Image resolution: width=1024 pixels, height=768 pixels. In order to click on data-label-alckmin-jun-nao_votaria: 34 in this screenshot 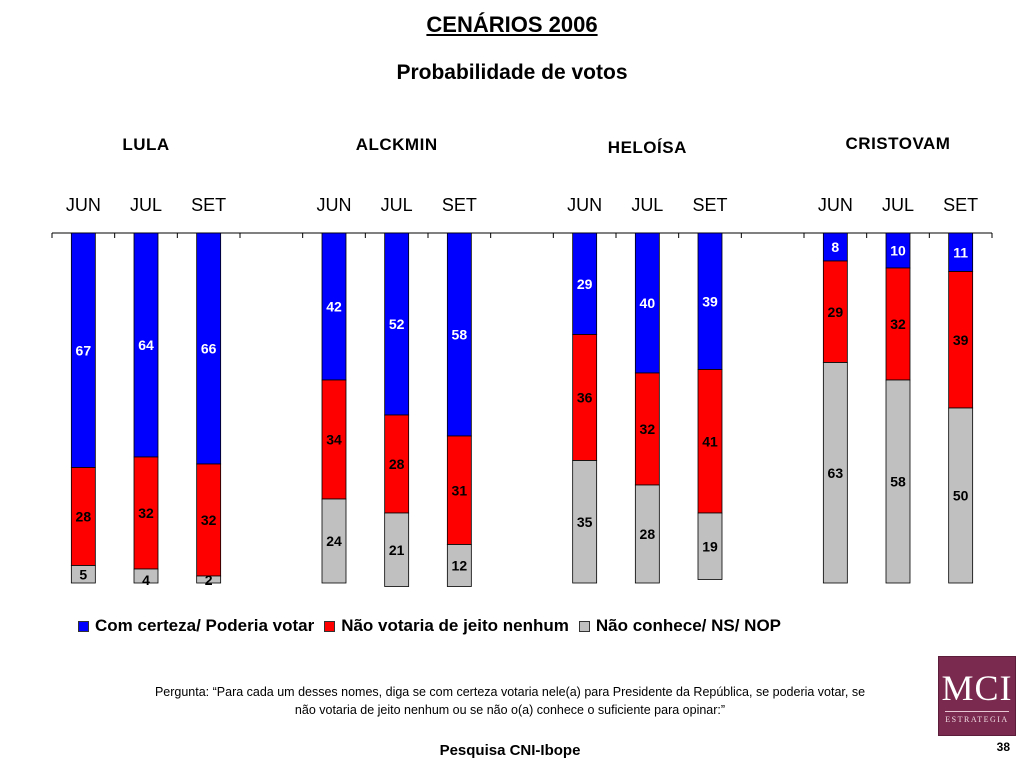, I will do `click(334, 440)`.